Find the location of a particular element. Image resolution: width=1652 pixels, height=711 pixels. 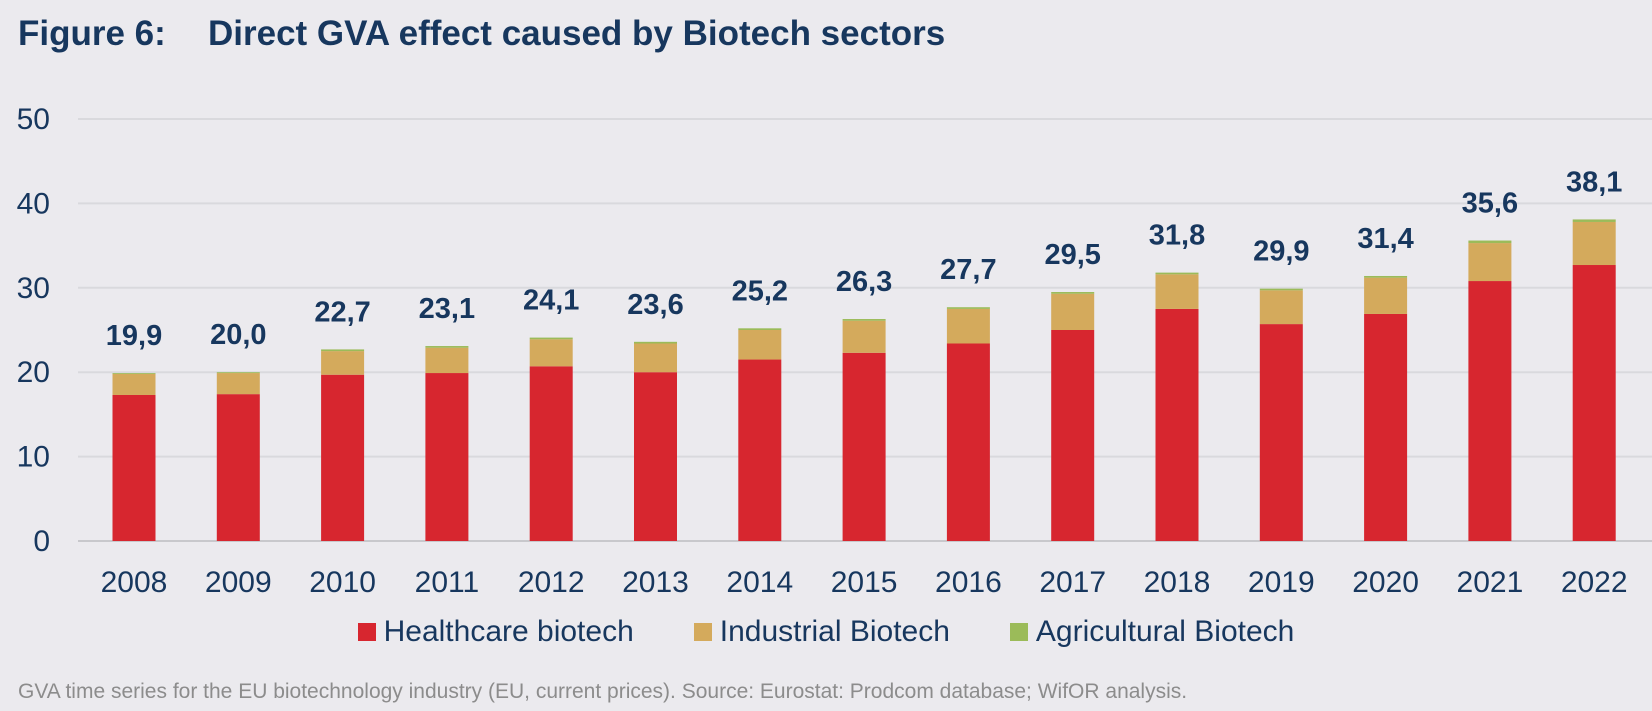

legend-item-agricultural: Agricultural Biotech is located at coordinates (1152, 632).